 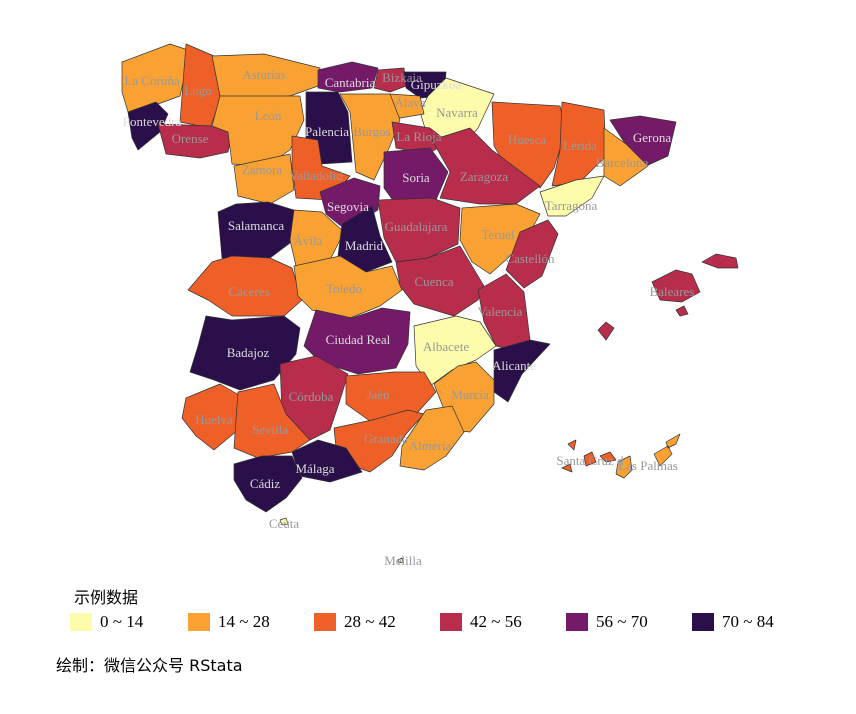 What do you see at coordinates (409, 102) in the screenshot?
I see `label-alava: Álava` at bounding box center [409, 102].